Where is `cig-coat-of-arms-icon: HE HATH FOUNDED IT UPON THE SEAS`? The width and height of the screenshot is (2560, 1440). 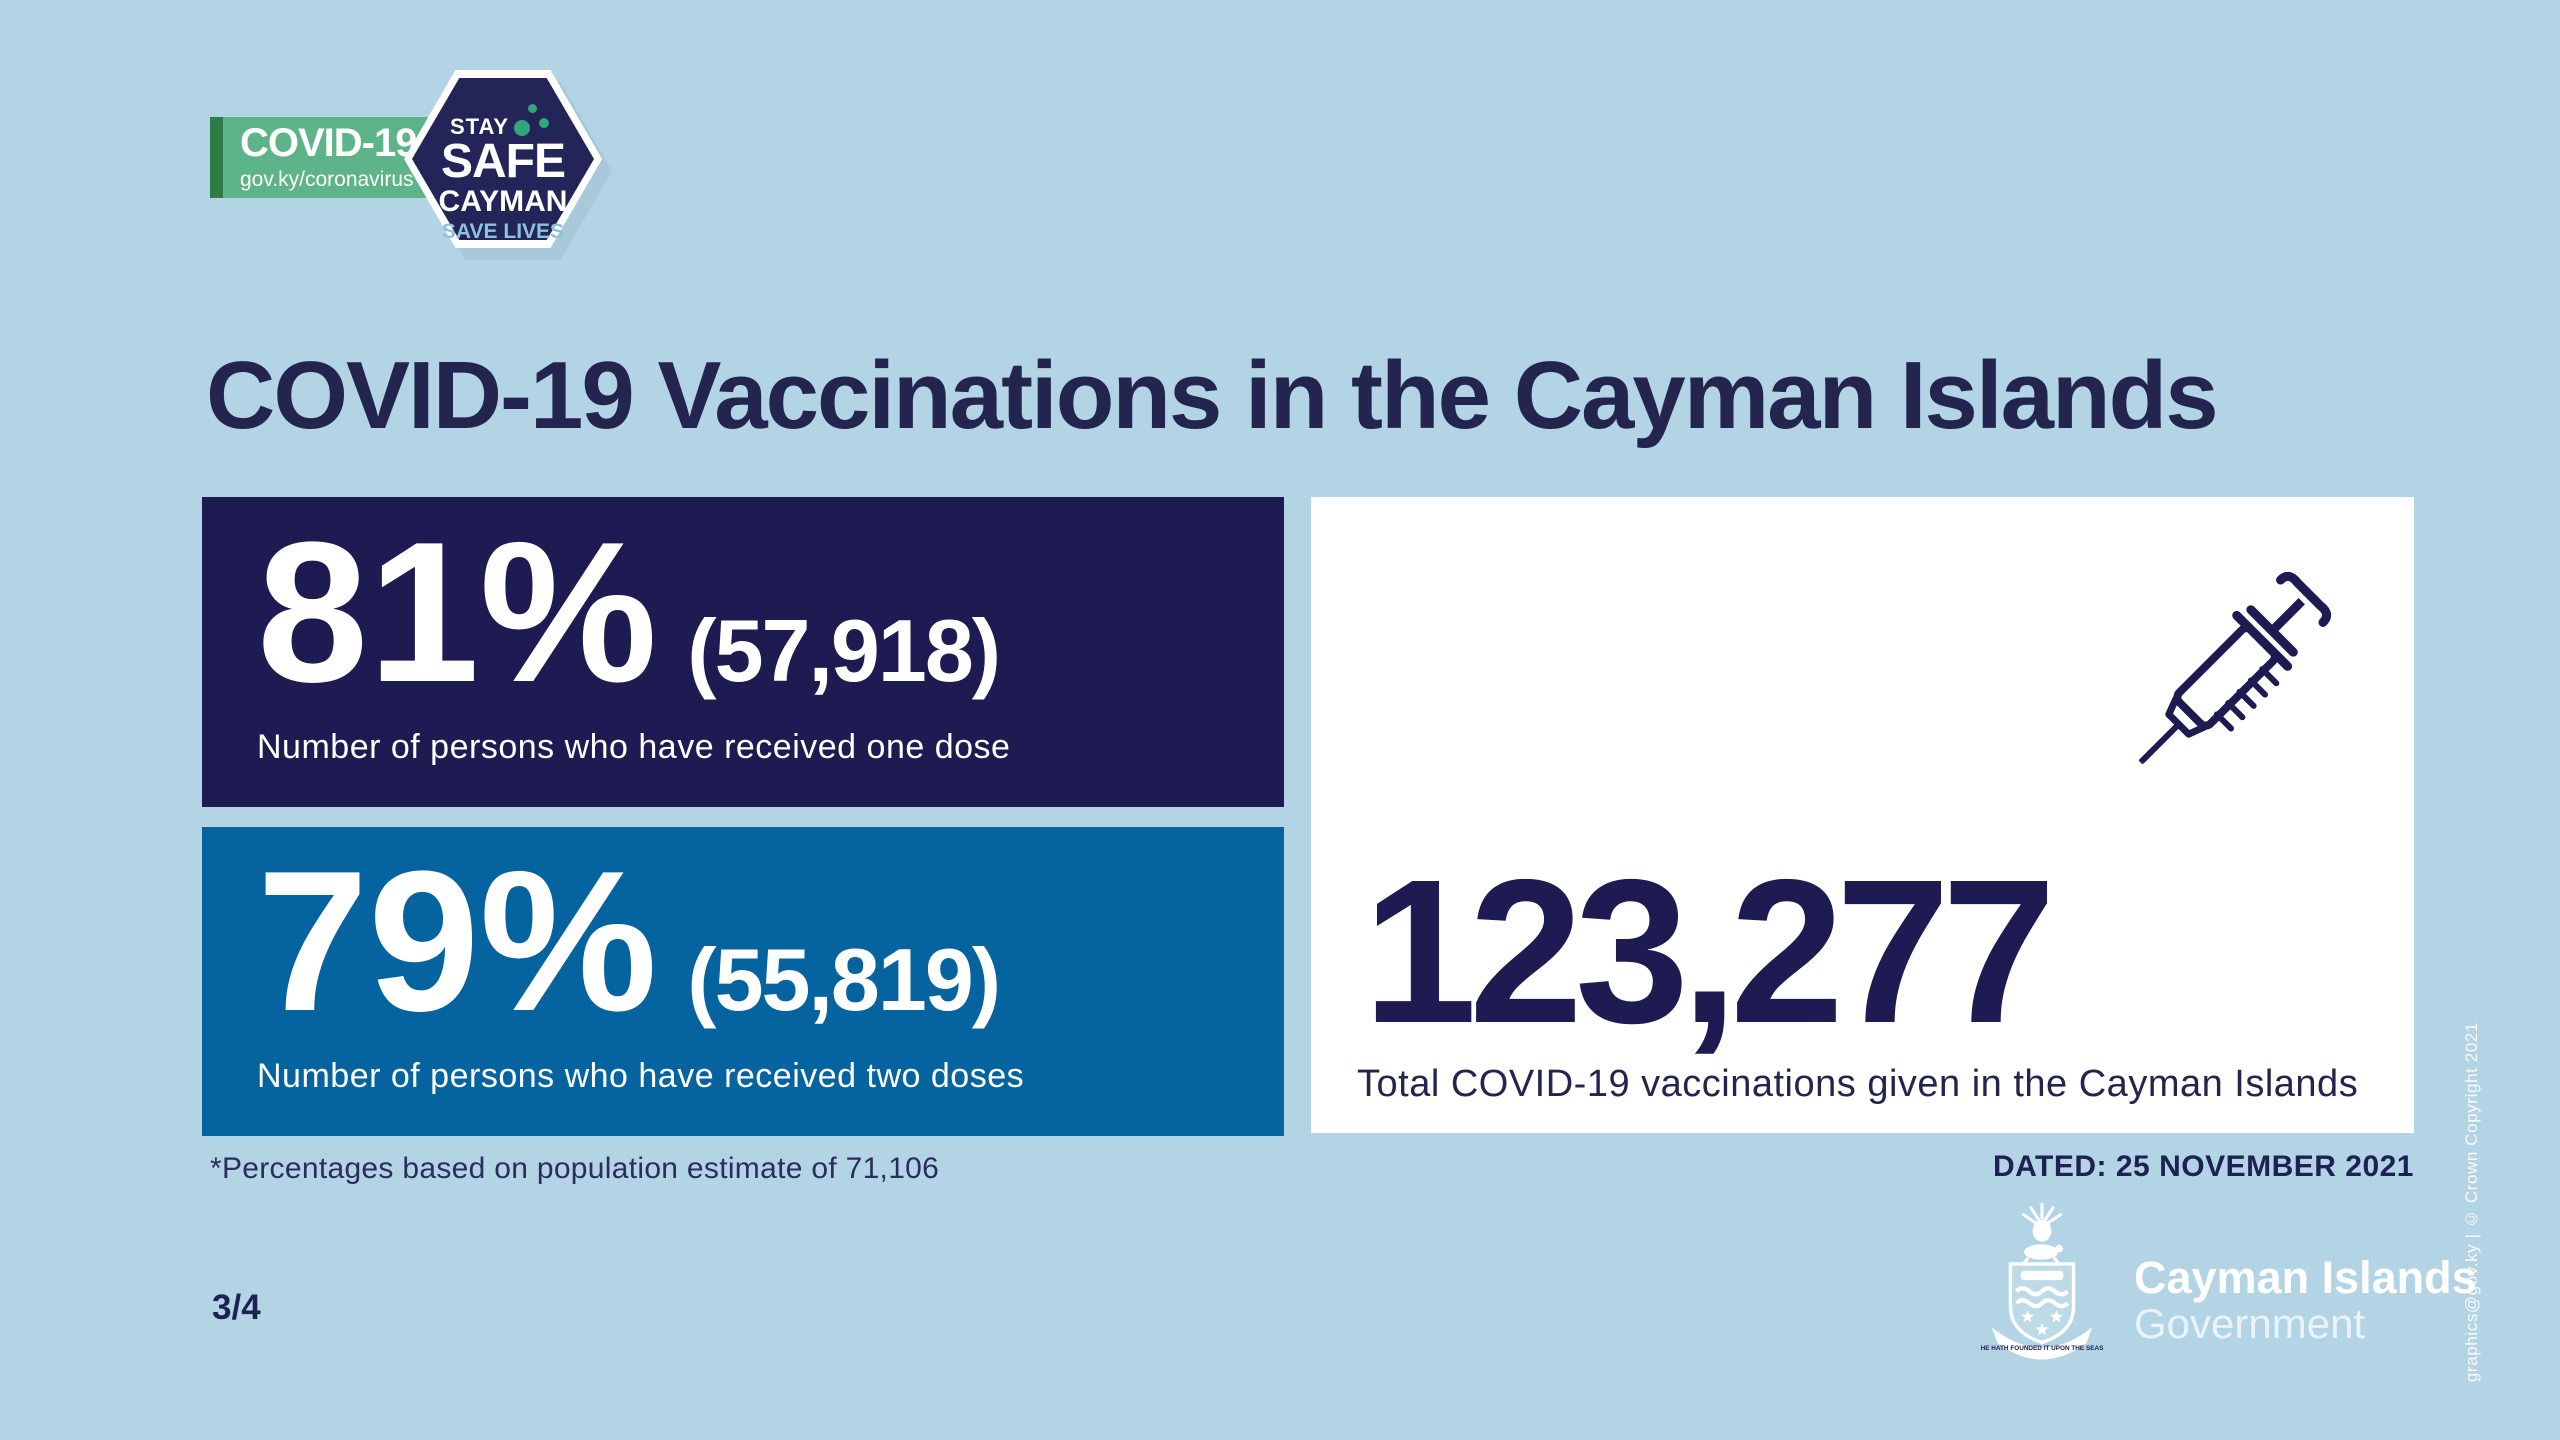 cig-coat-of-arms-icon: HE HATH FOUNDED IT UPON THE SEAS is located at coordinates (2042, 1286).